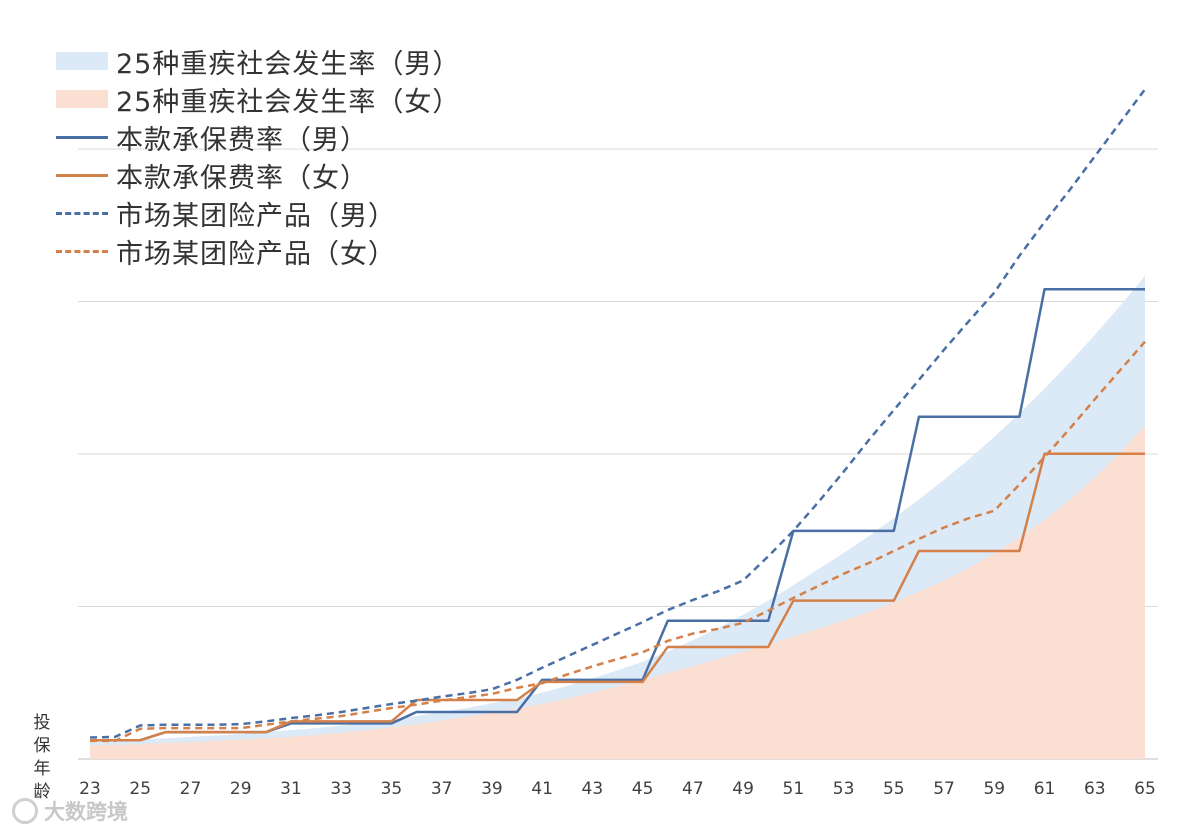 The width and height of the screenshot is (1200, 833). What do you see at coordinates (288, 64) in the screenshot?
I see `legend-label: 25种重疾社会发生率（男）` at bounding box center [288, 64].